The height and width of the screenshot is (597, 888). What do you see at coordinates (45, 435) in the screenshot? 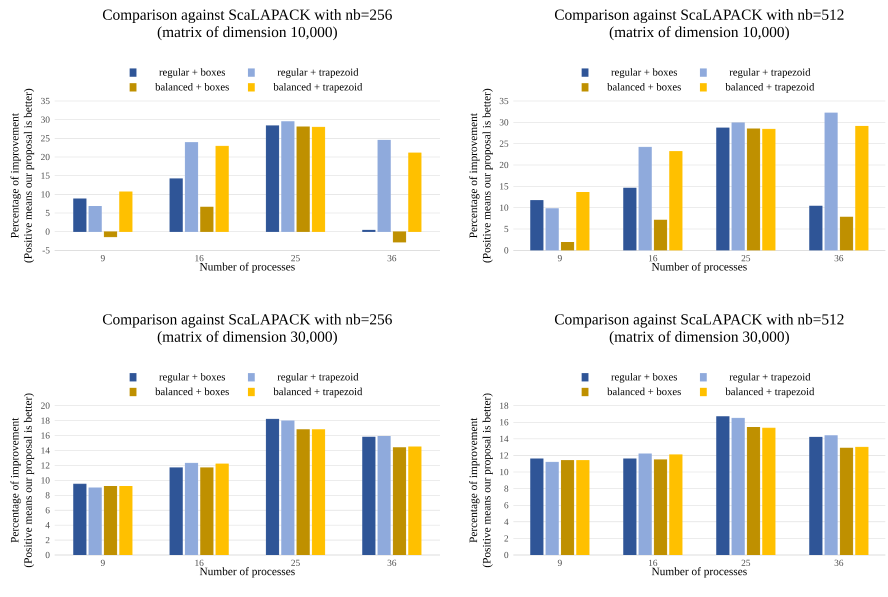
I see `y-tick-label: 16` at bounding box center [45, 435].